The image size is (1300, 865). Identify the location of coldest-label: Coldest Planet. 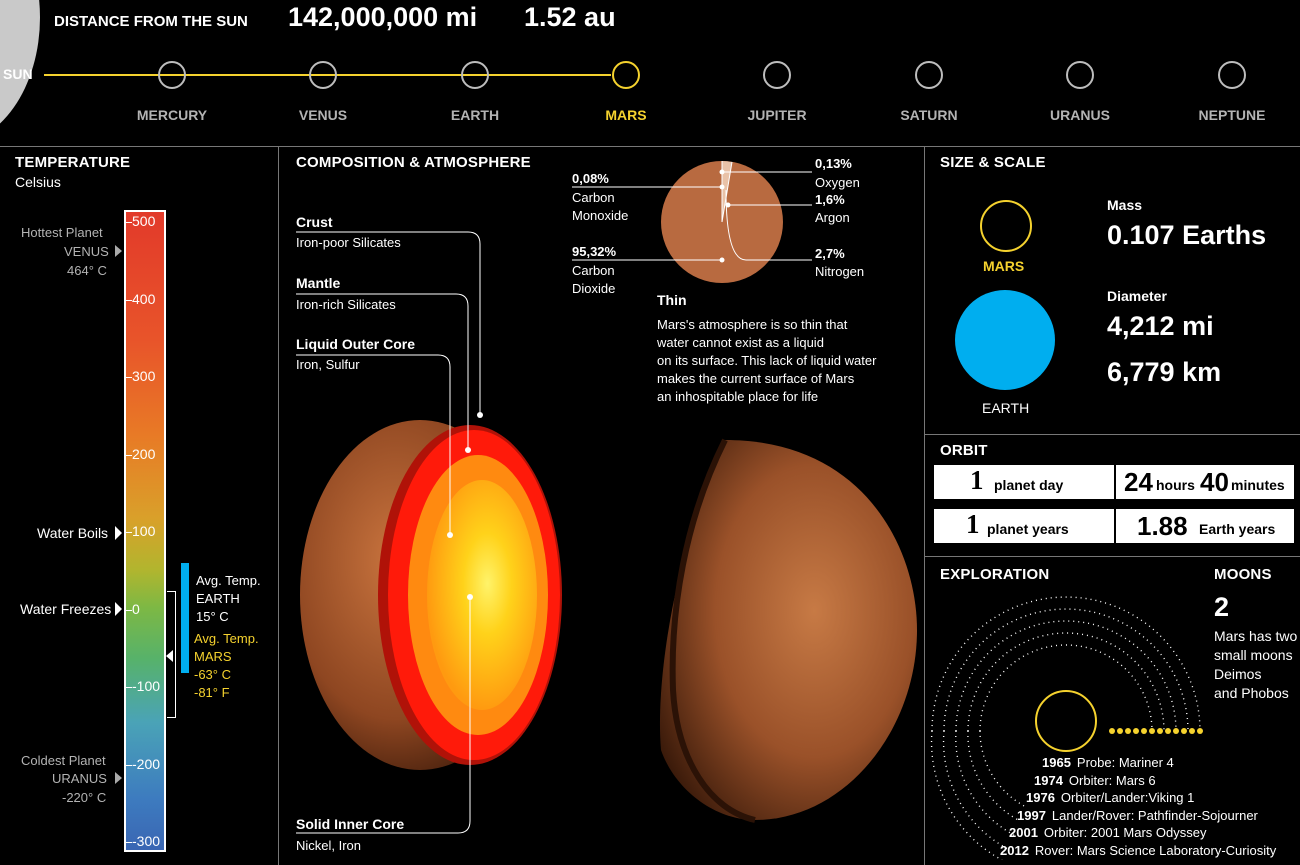
(63, 760).